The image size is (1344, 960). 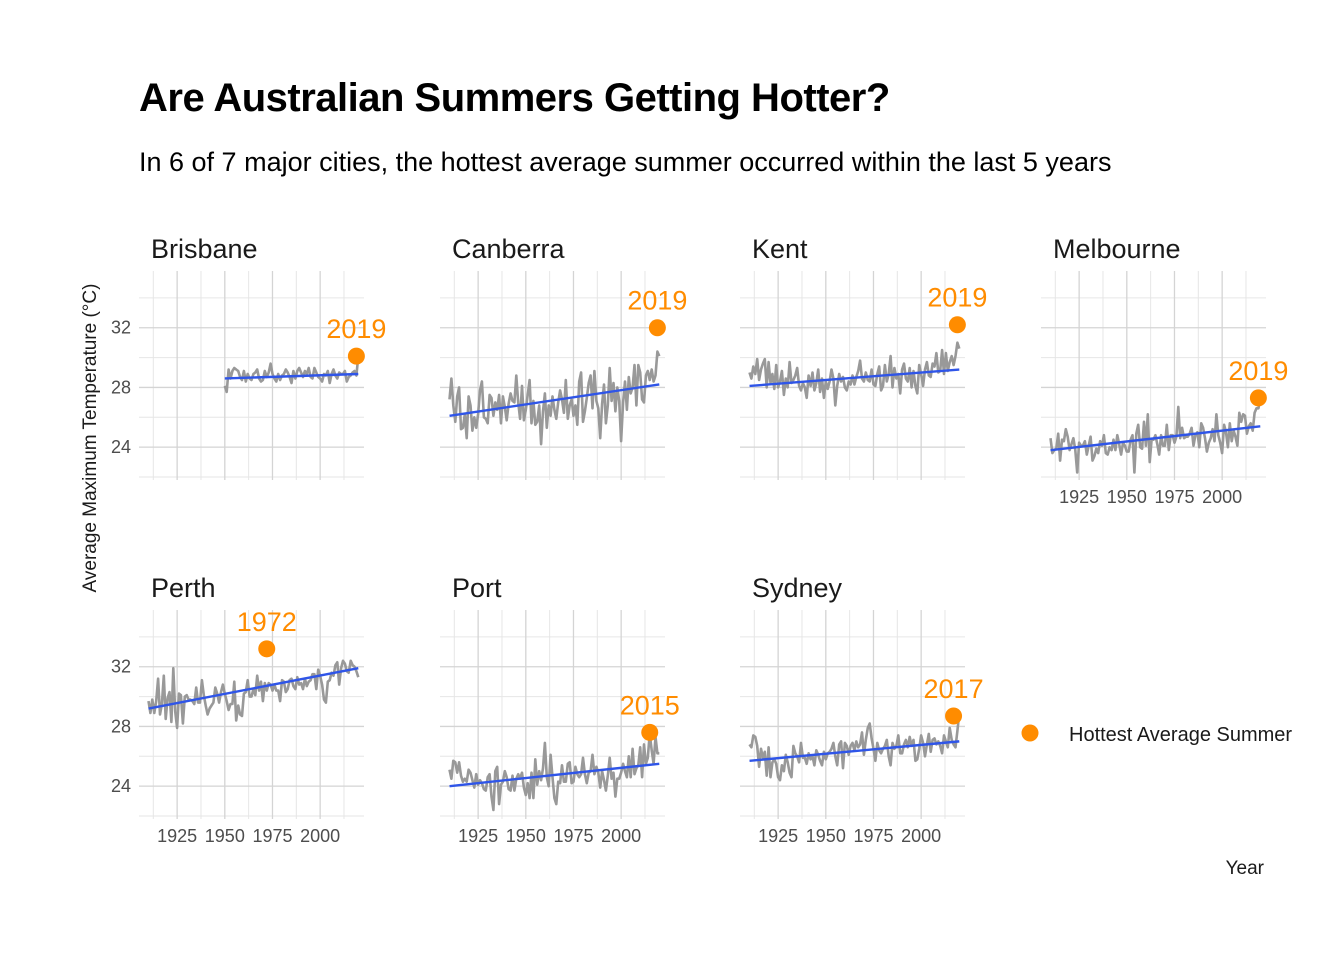 I want to click on series-line-perth, so click(x=254, y=694).